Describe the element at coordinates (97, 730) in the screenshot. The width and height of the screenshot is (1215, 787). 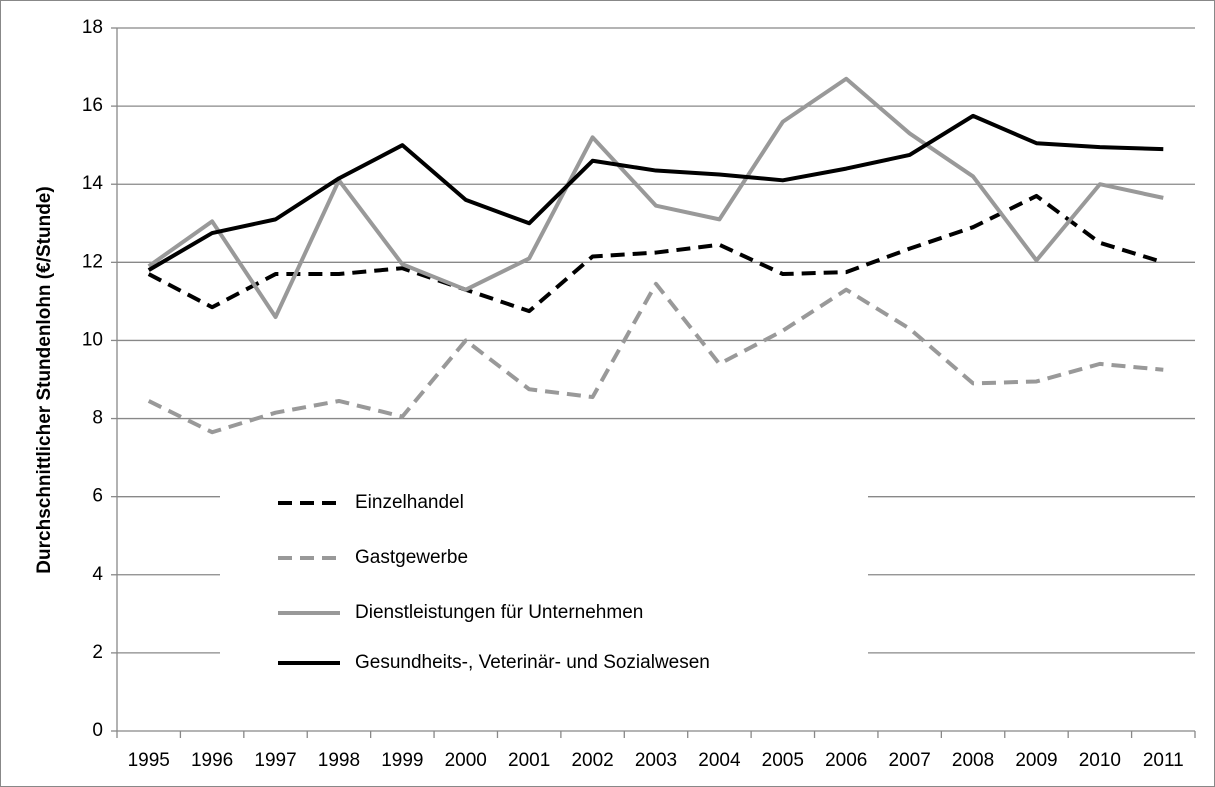
I see `y-tick-label: 0` at that location.